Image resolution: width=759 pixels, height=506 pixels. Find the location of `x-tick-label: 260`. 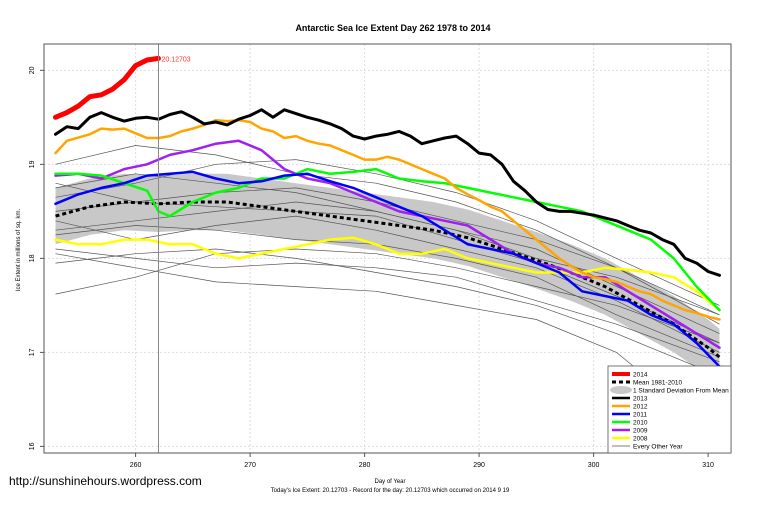

x-tick-label: 260 is located at coordinates (136, 465).